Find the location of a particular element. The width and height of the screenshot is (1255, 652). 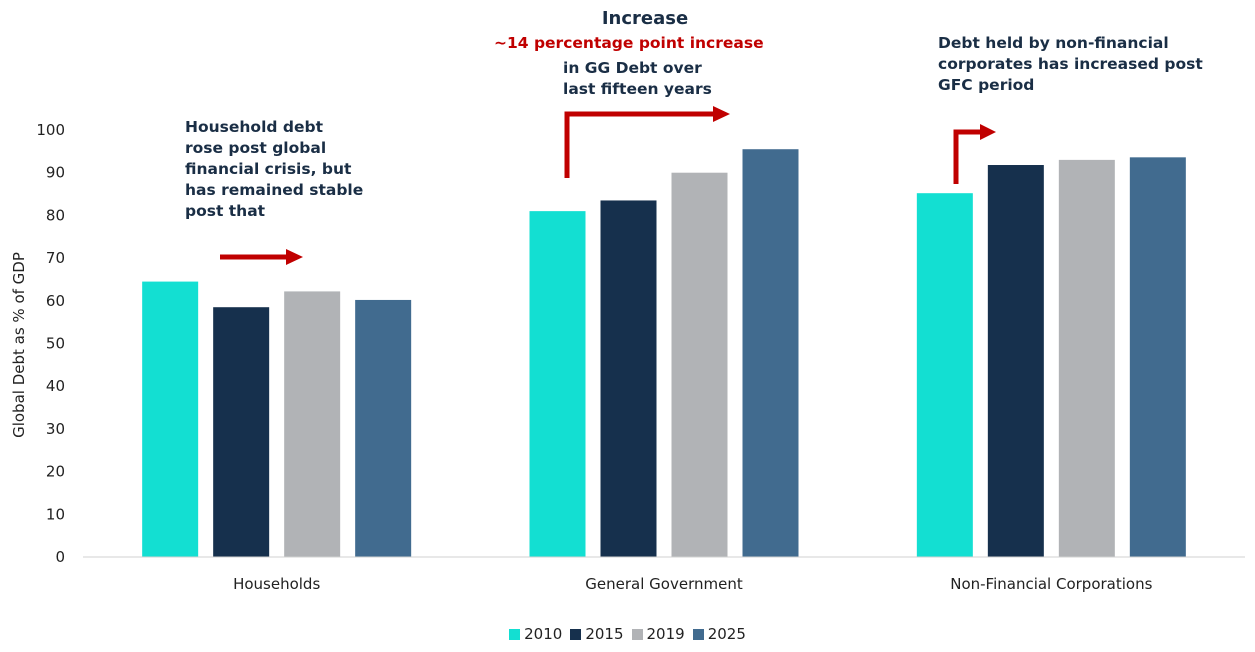

y-tick-label: 60 is located at coordinates (55, 301).